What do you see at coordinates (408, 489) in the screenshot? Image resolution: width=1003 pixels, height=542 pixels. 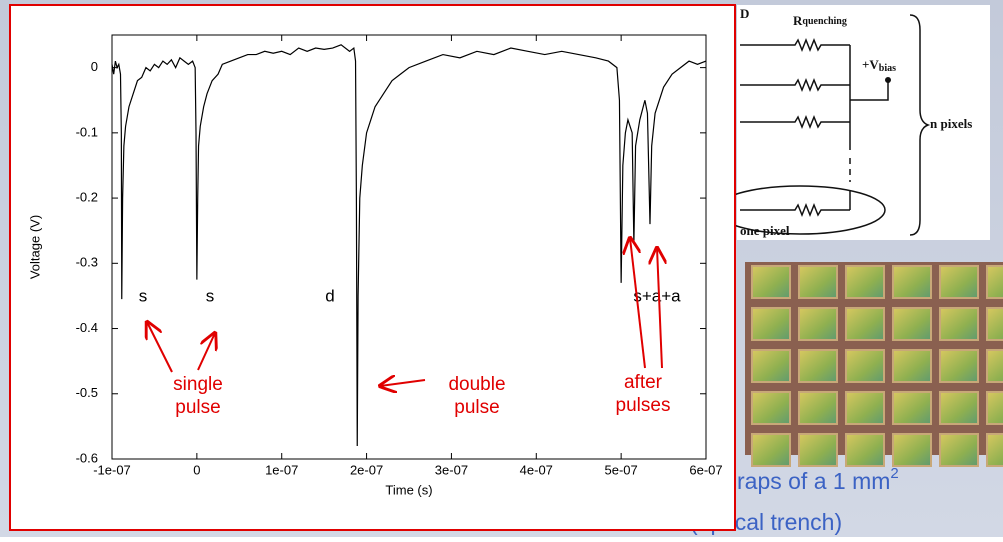 I see `x-axis-label: Time (s)` at bounding box center [408, 489].